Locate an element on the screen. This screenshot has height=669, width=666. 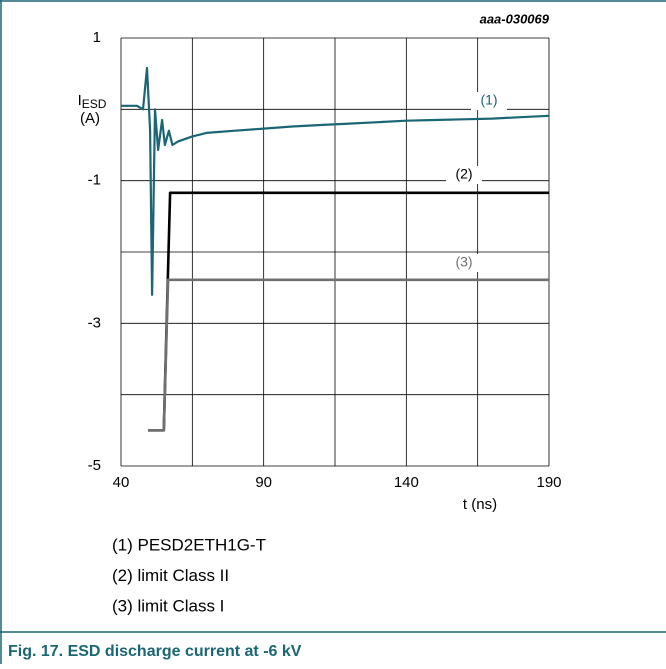
x-tick-label: 90 is located at coordinates (263, 482).